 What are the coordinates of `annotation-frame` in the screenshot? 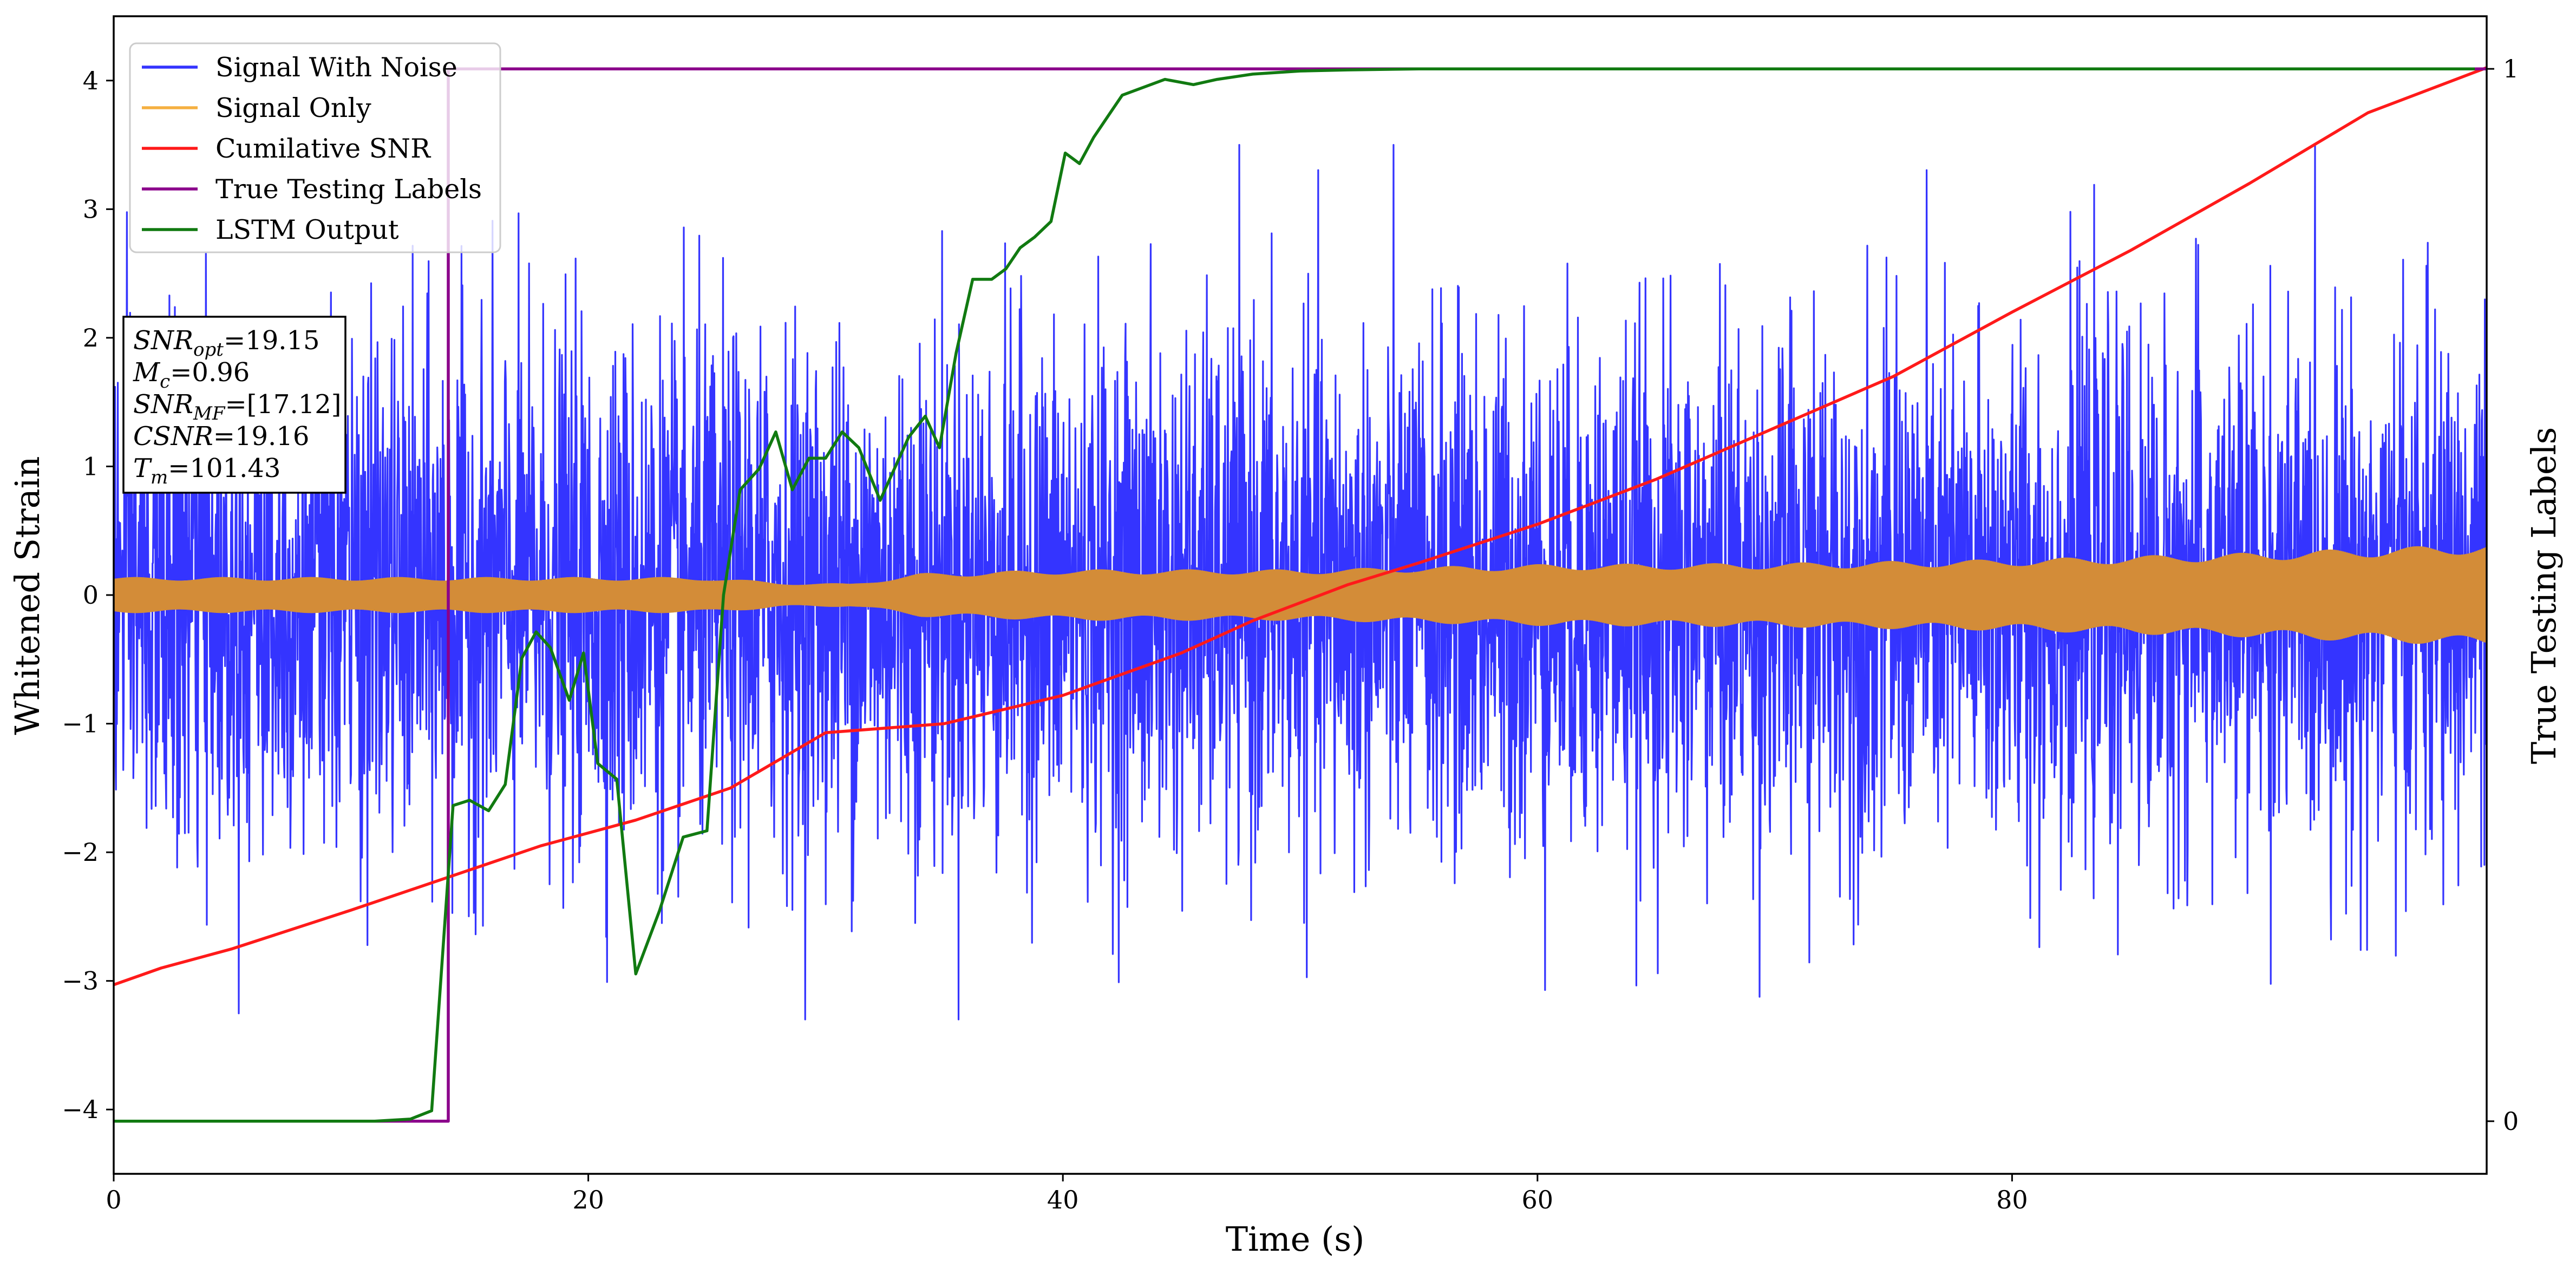 It's located at (234, 405).